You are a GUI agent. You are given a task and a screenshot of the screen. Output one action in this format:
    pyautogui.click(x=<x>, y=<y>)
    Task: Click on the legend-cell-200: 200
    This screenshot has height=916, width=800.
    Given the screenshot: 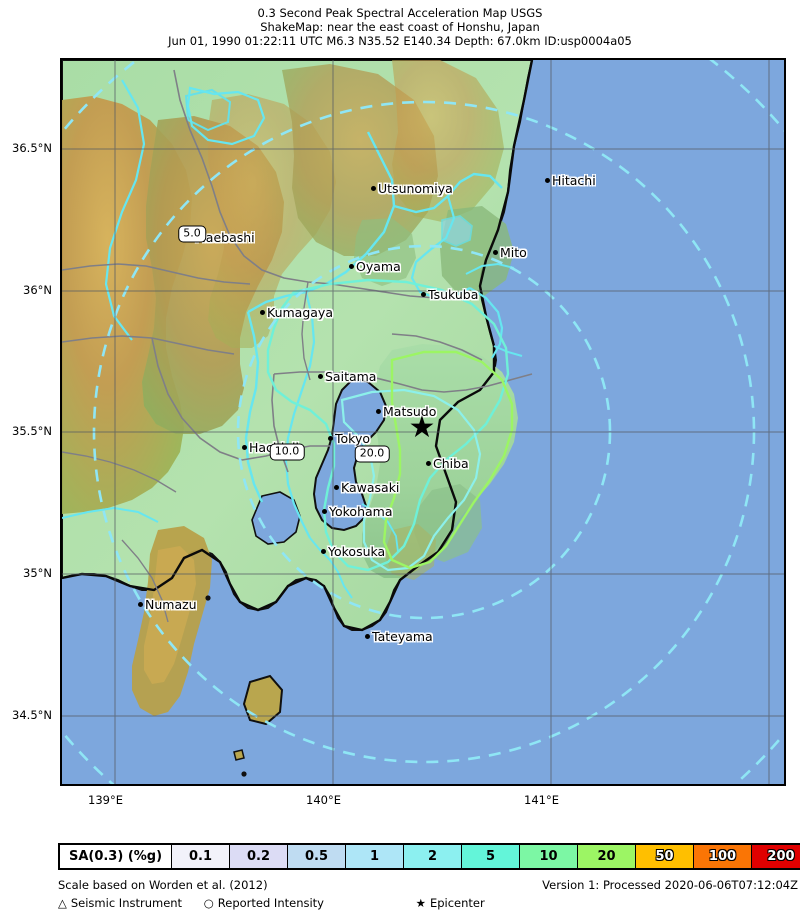 What is the action you would take?
    pyautogui.click(x=776, y=856)
    